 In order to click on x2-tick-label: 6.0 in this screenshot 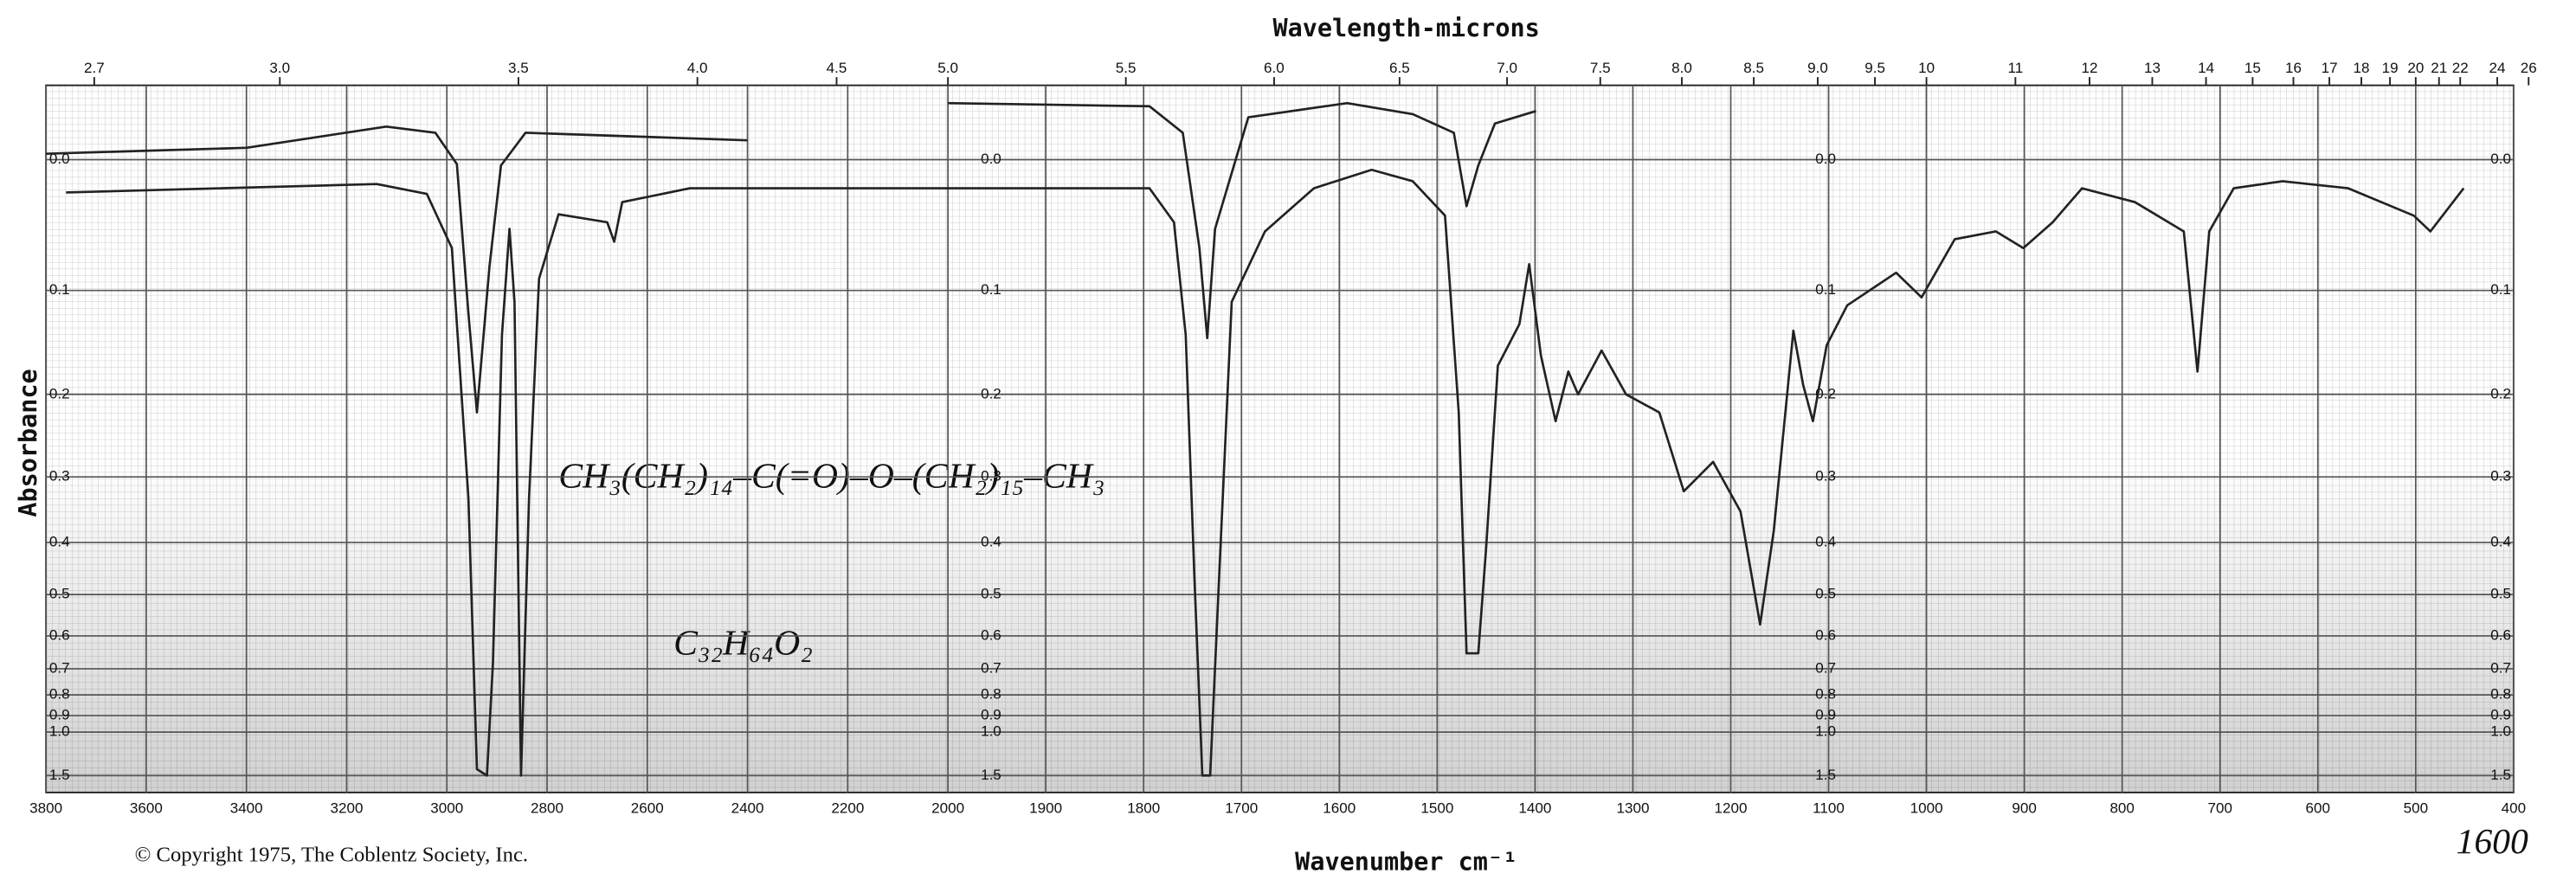, I will do `click(1274, 68)`.